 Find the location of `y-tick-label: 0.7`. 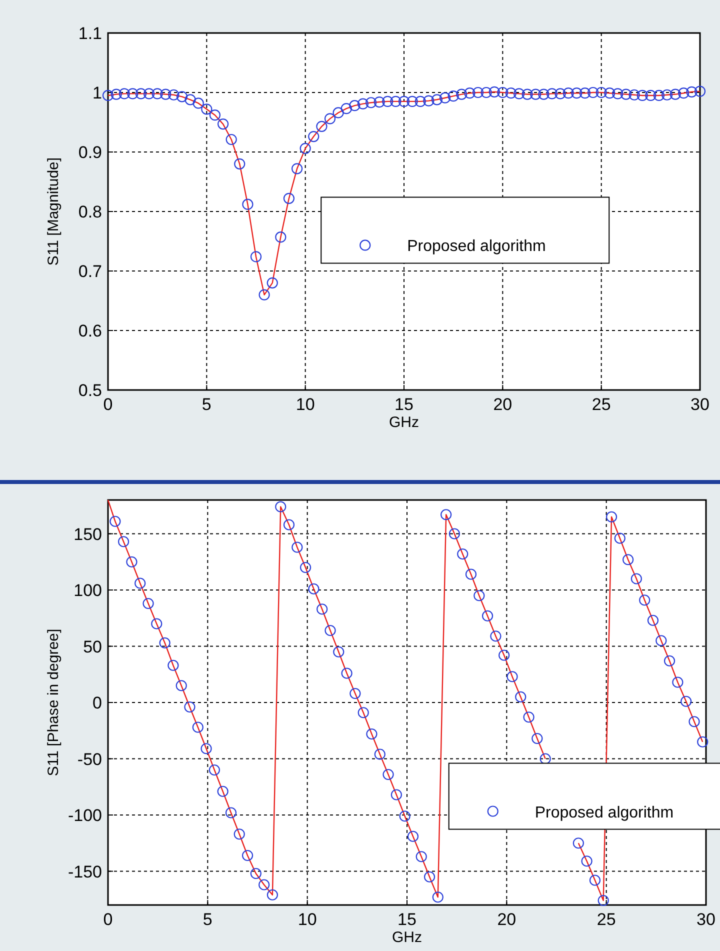

y-tick-label: 0.7 is located at coordinates (90, 271).